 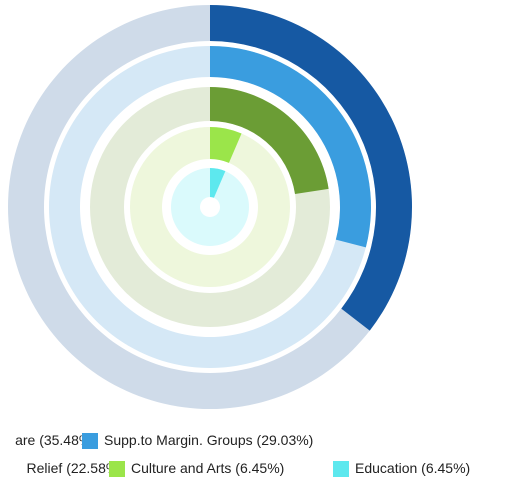 I want to click on legend-label: Relief (22.58%), so click(x=75, y=468).